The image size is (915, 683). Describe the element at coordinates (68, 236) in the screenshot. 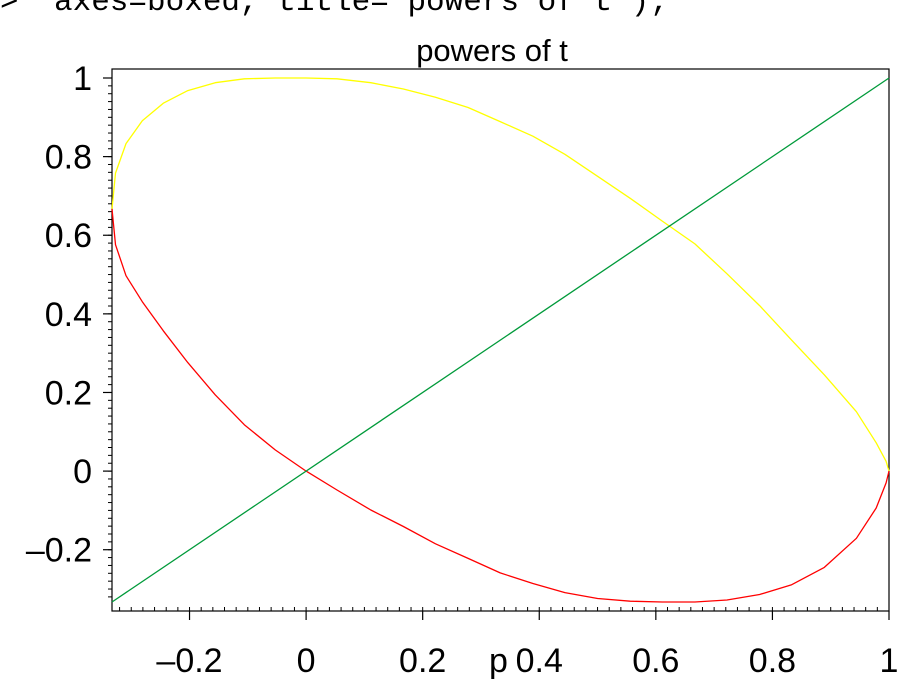

I see `y-tick-label: 0.6` at that location.